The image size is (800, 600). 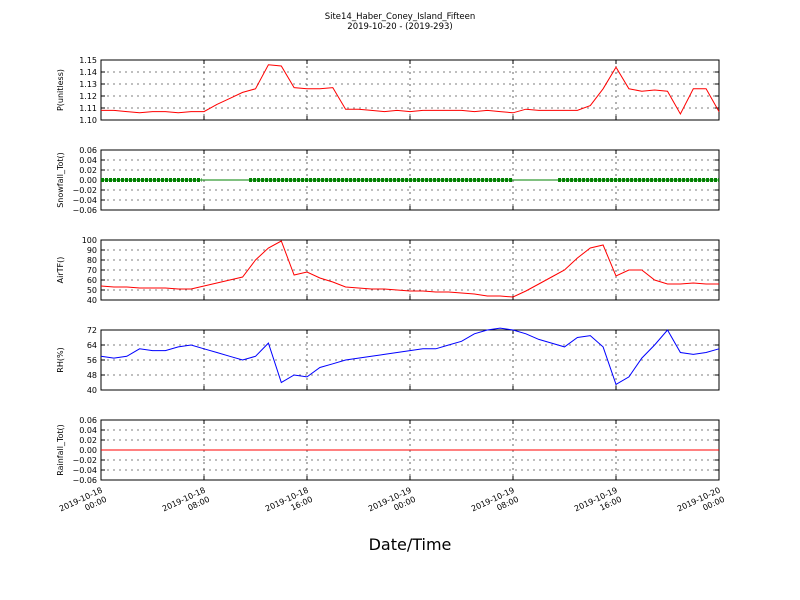 I want to click on y-tick-label: 64, so click(x=92, y=345).